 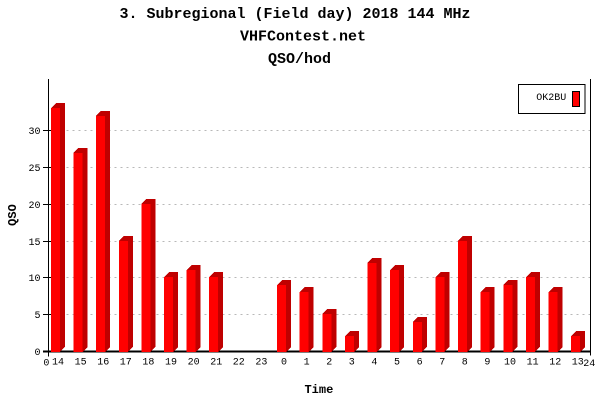 I want to click on svg-text: 23, so click(x=261, y=362).